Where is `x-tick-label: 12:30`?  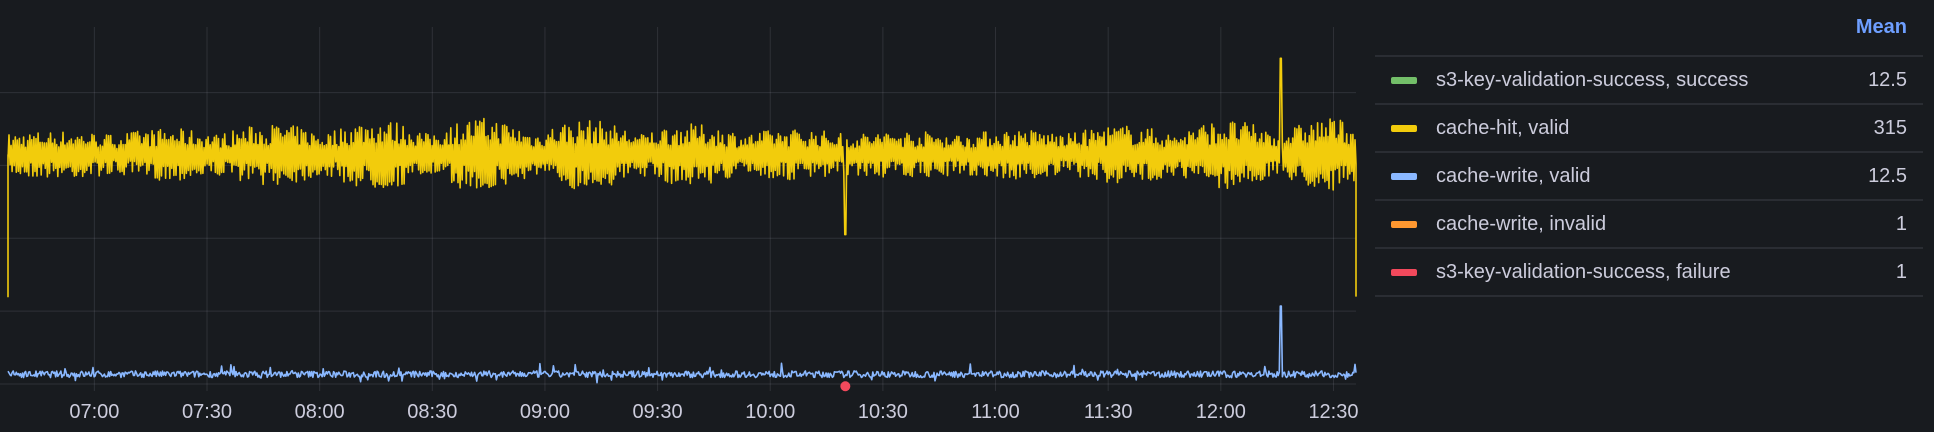 x-tick-label: 12:30 is located at coordinates (1333, 412).